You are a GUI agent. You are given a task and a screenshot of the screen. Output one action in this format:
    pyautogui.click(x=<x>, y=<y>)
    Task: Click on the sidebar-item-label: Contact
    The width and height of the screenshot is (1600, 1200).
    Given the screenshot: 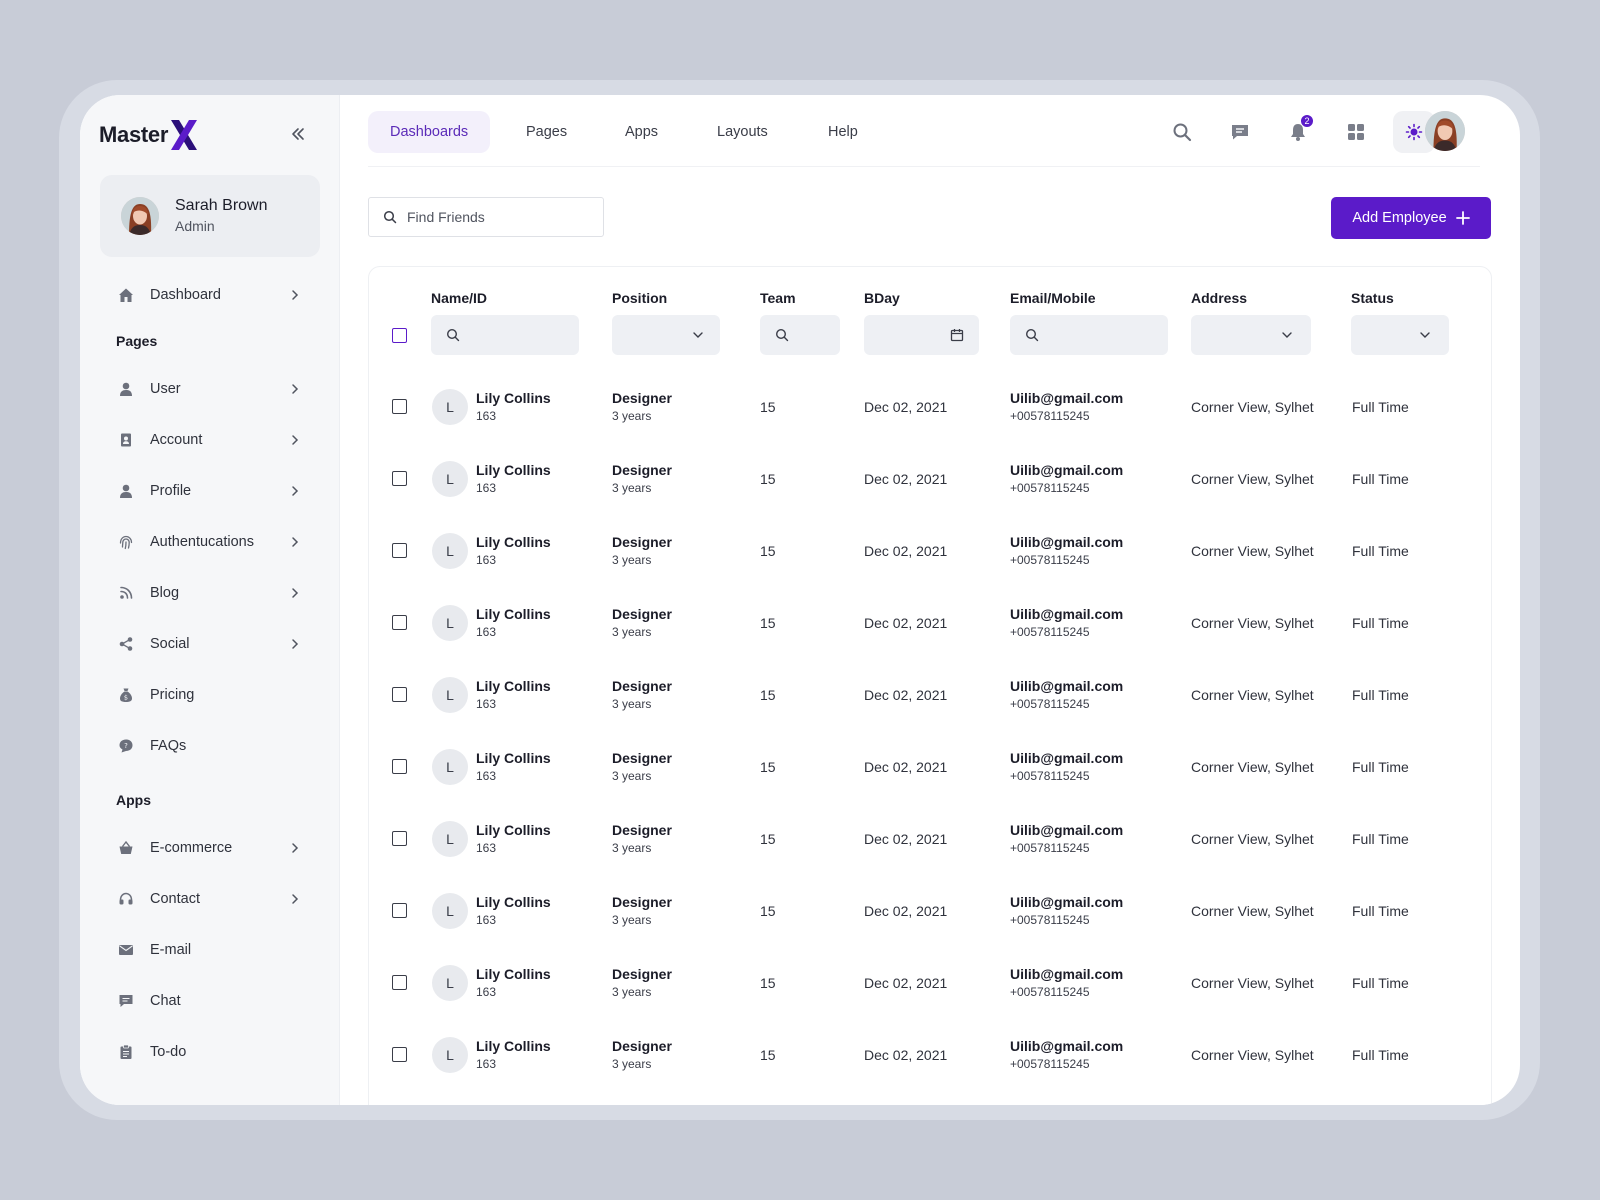 What is the action you would take?
    pyautogui.click(x=175, y=899)
    